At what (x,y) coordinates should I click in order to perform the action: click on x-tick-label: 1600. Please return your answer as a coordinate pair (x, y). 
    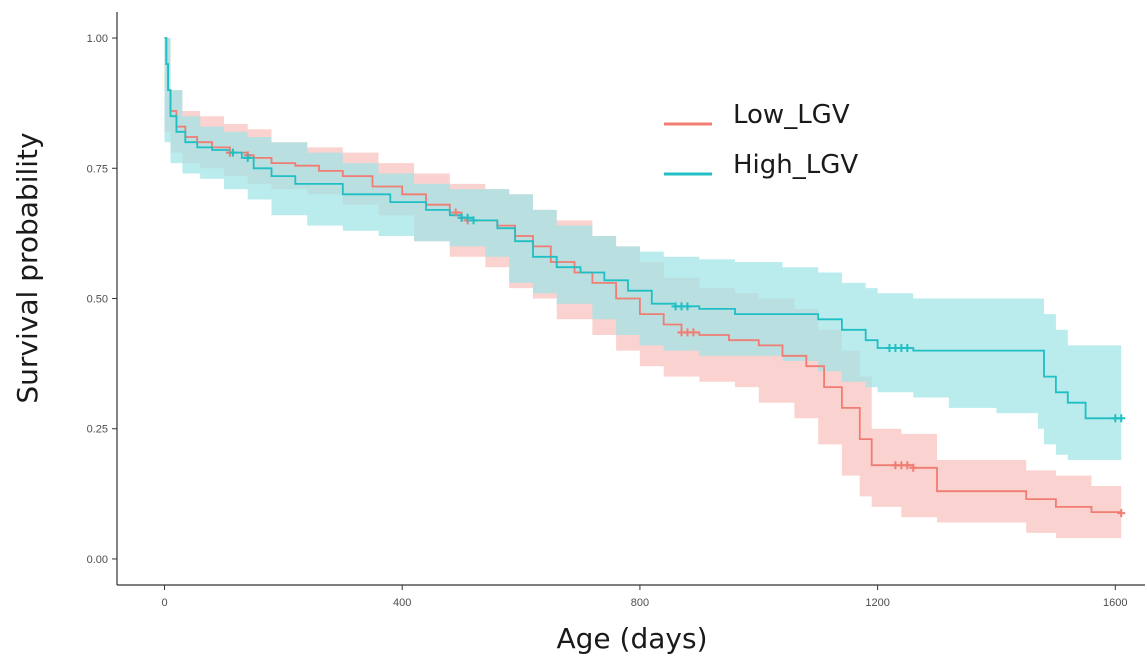
    Looking at the image, I should click on (1115, 603).